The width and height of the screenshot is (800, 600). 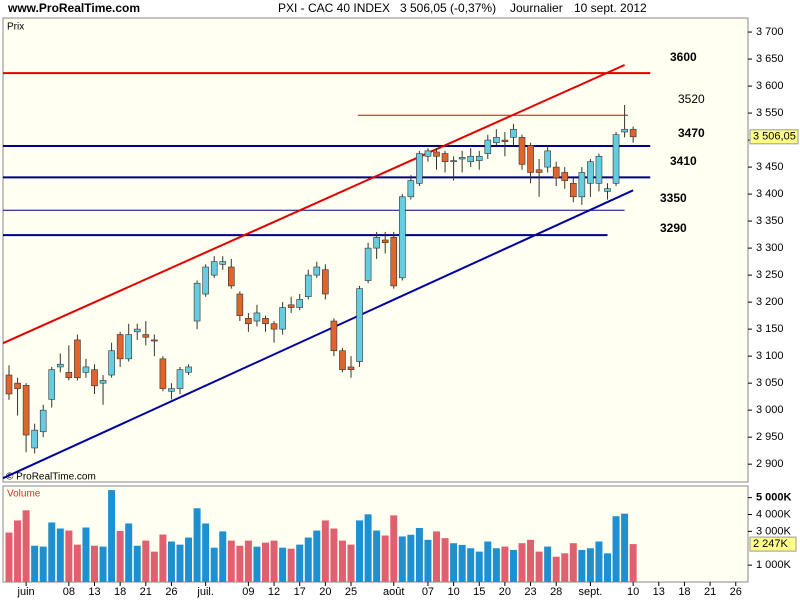 I want to click on symbol: PXI - CAC 40 INDEX, so click(x=334, y=8).